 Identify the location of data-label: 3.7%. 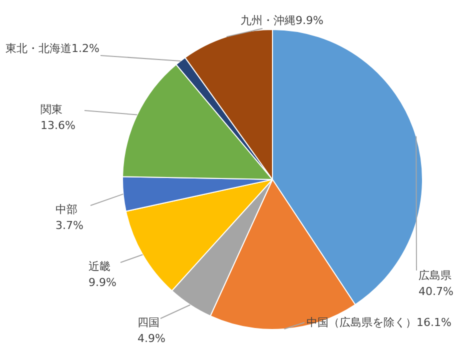
(70, 225).